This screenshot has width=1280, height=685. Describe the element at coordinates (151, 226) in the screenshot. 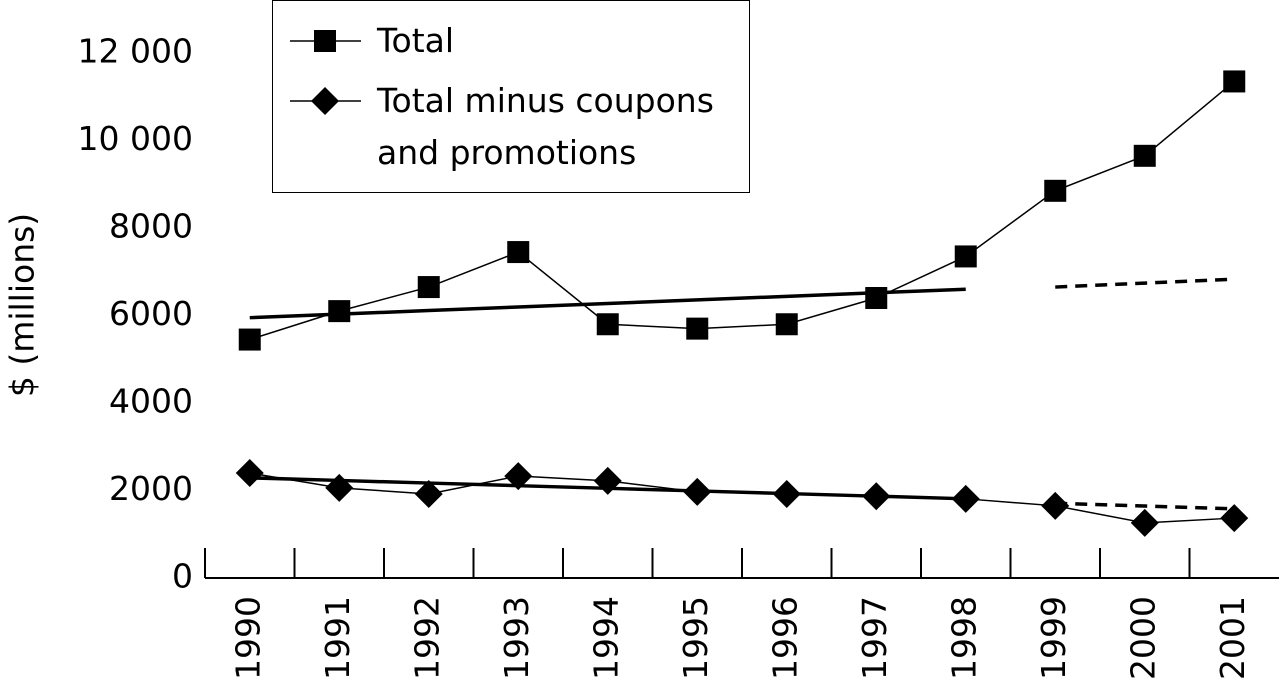

I see `y-tick-label: 8000` at that location.